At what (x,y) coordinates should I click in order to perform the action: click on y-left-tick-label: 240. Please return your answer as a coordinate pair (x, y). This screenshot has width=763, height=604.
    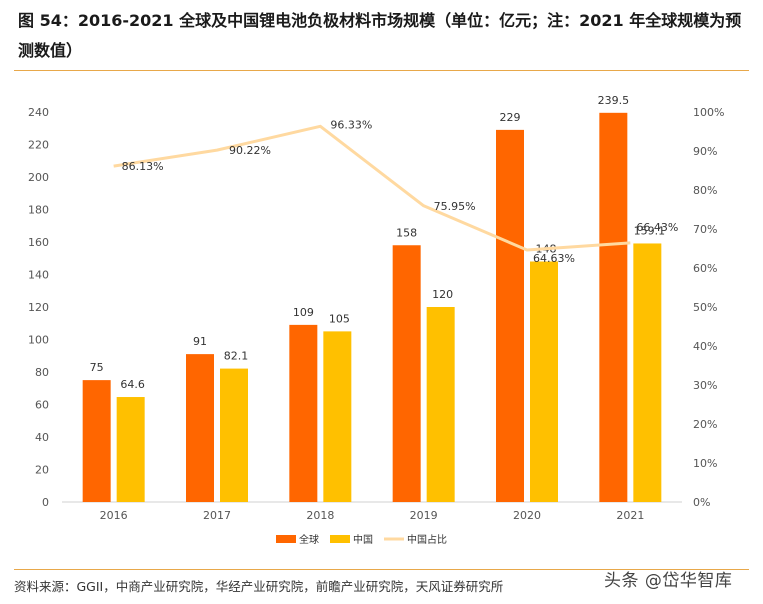
    Looking at the image, I should click on (38, 112).